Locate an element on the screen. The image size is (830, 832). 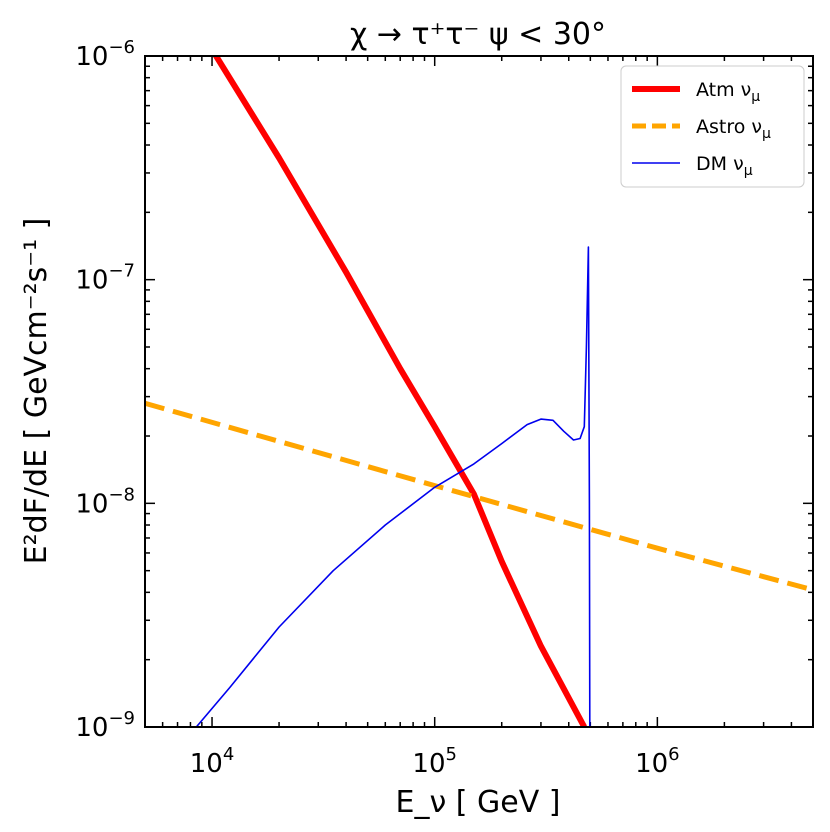
legend: Atm νμ Astro νμ DM νμ is located at coordinates (712, 126).